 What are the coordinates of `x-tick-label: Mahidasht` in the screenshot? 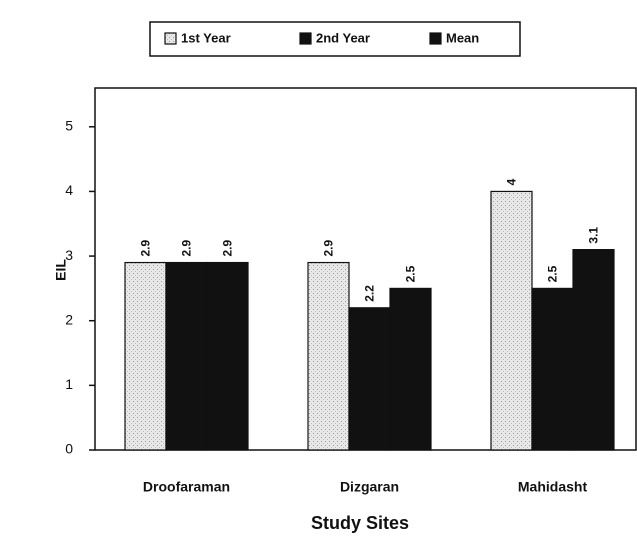 It's located at (553, 487).